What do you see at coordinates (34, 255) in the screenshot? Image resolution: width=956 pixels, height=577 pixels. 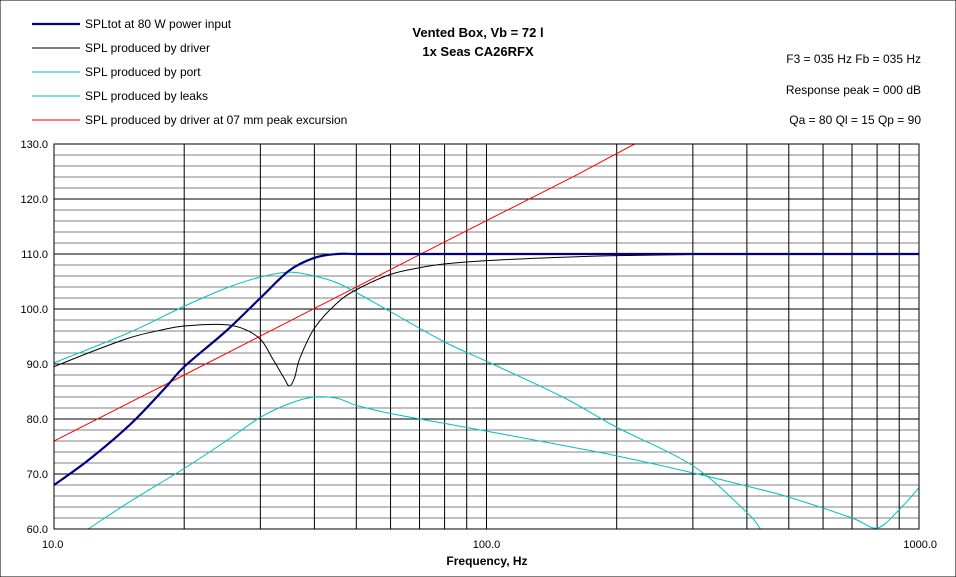 I see `y-tick-label: 110.0` at bounding box center [34, 255].